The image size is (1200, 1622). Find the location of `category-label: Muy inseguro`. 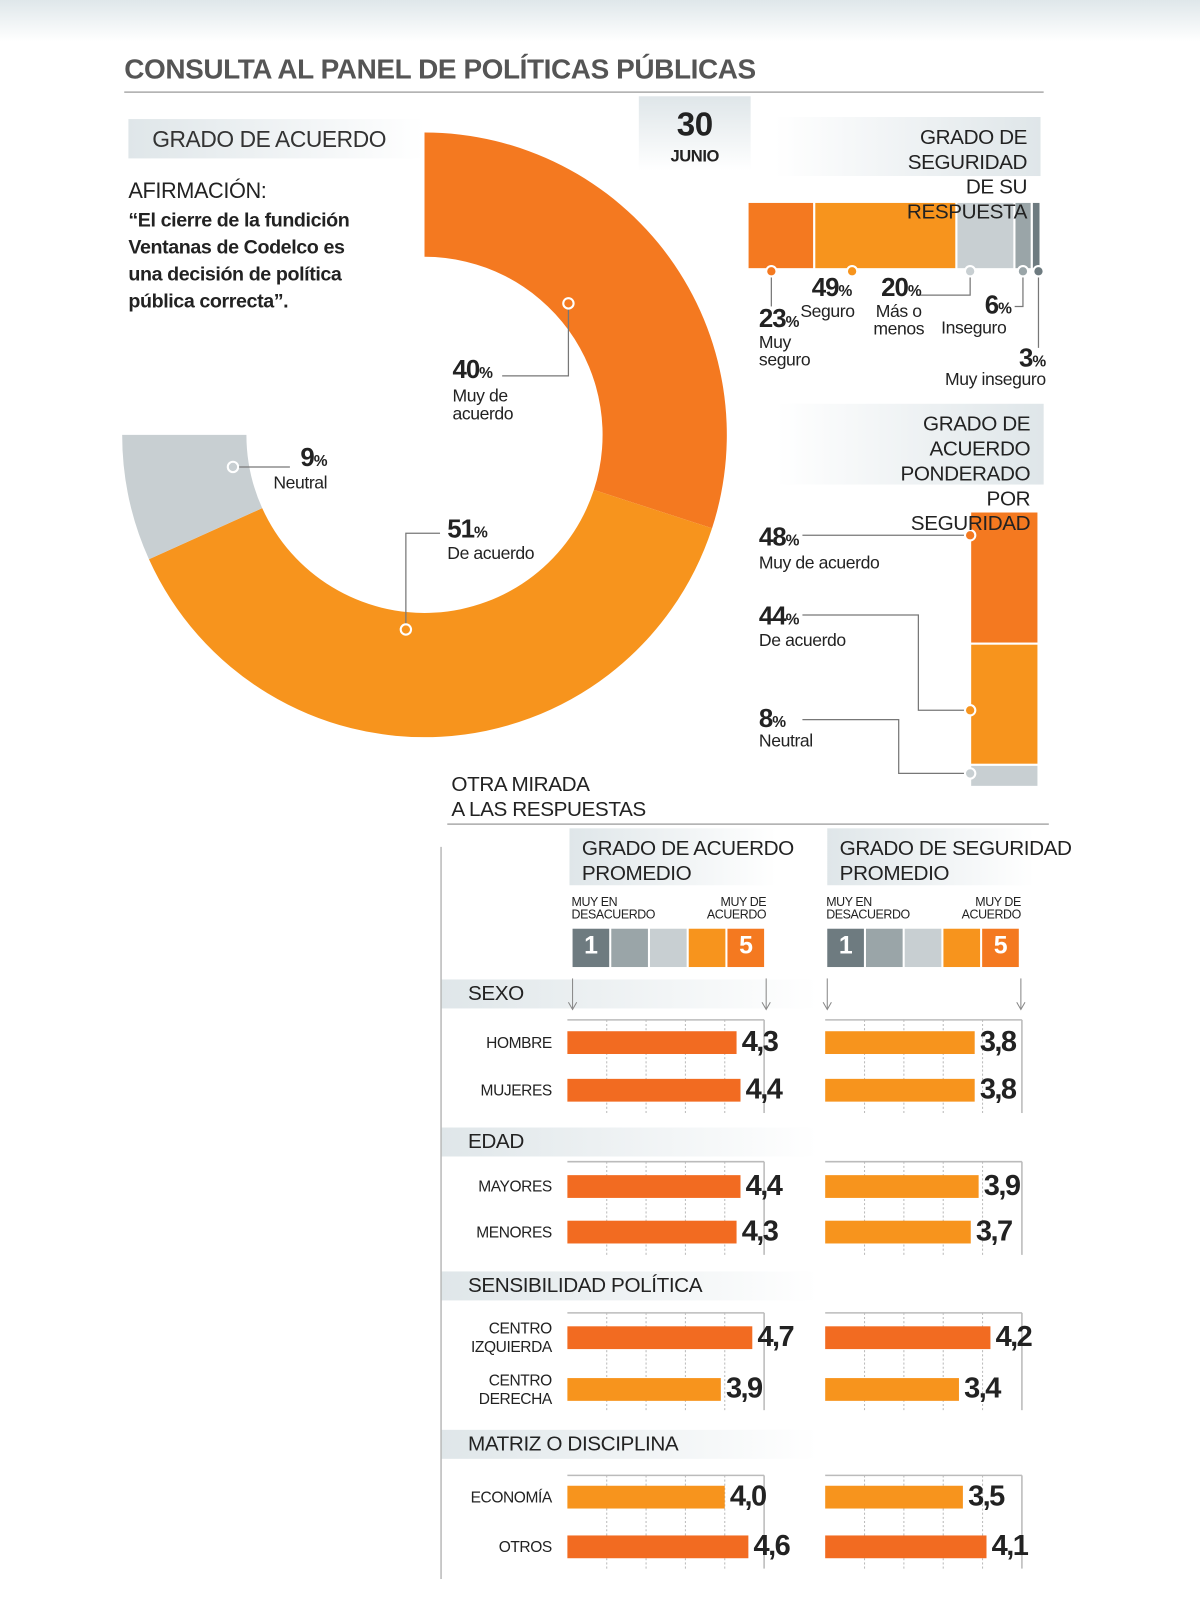

category-label: Muy inseguro is located at coordinates (995, 379).